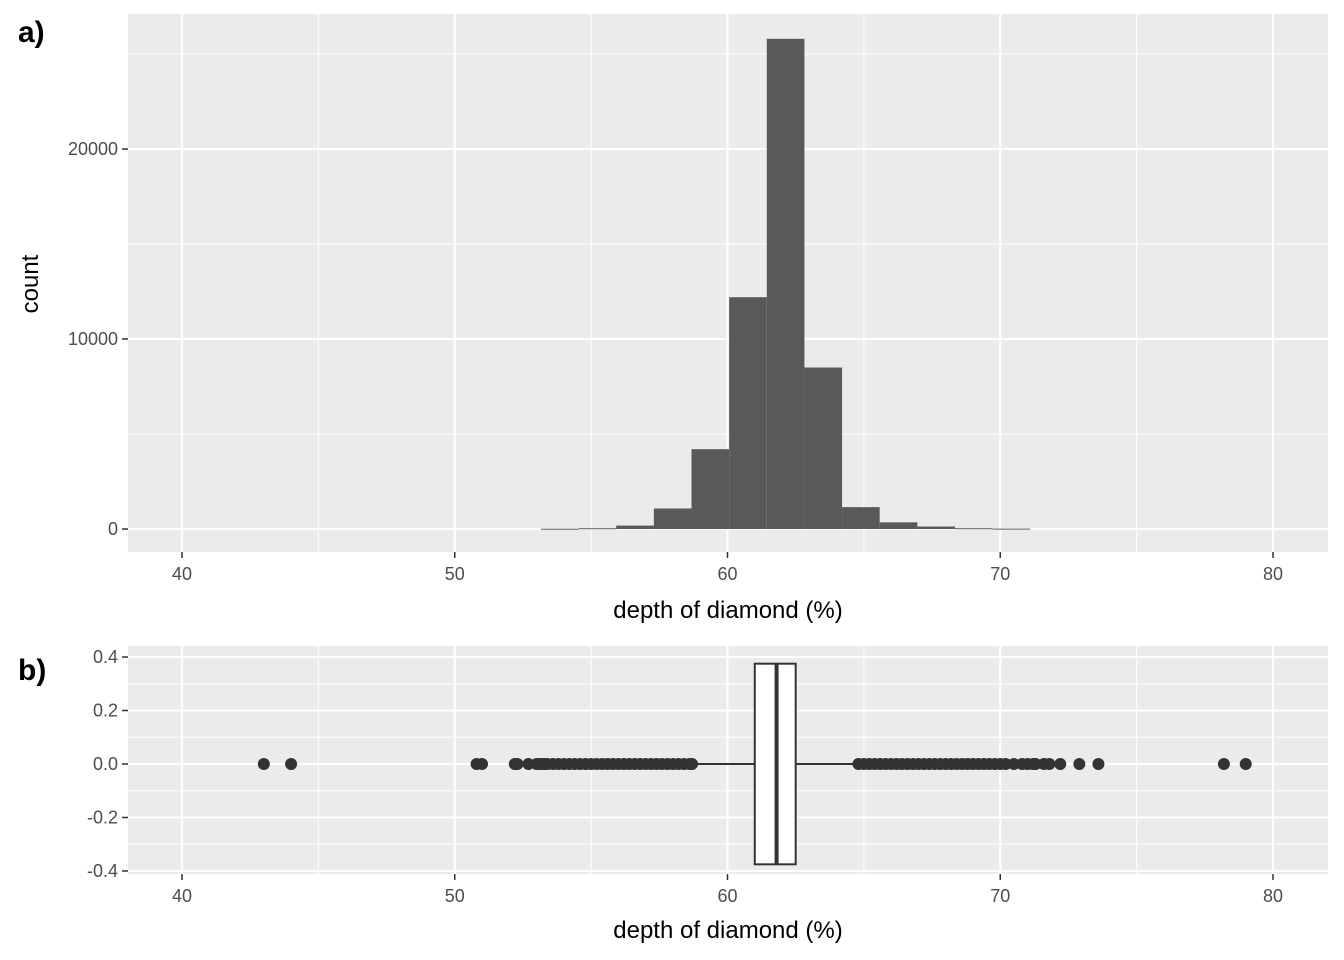 The image size is (1344, 960). I want to click on y-tick-label: 20000, so click(93, 149).